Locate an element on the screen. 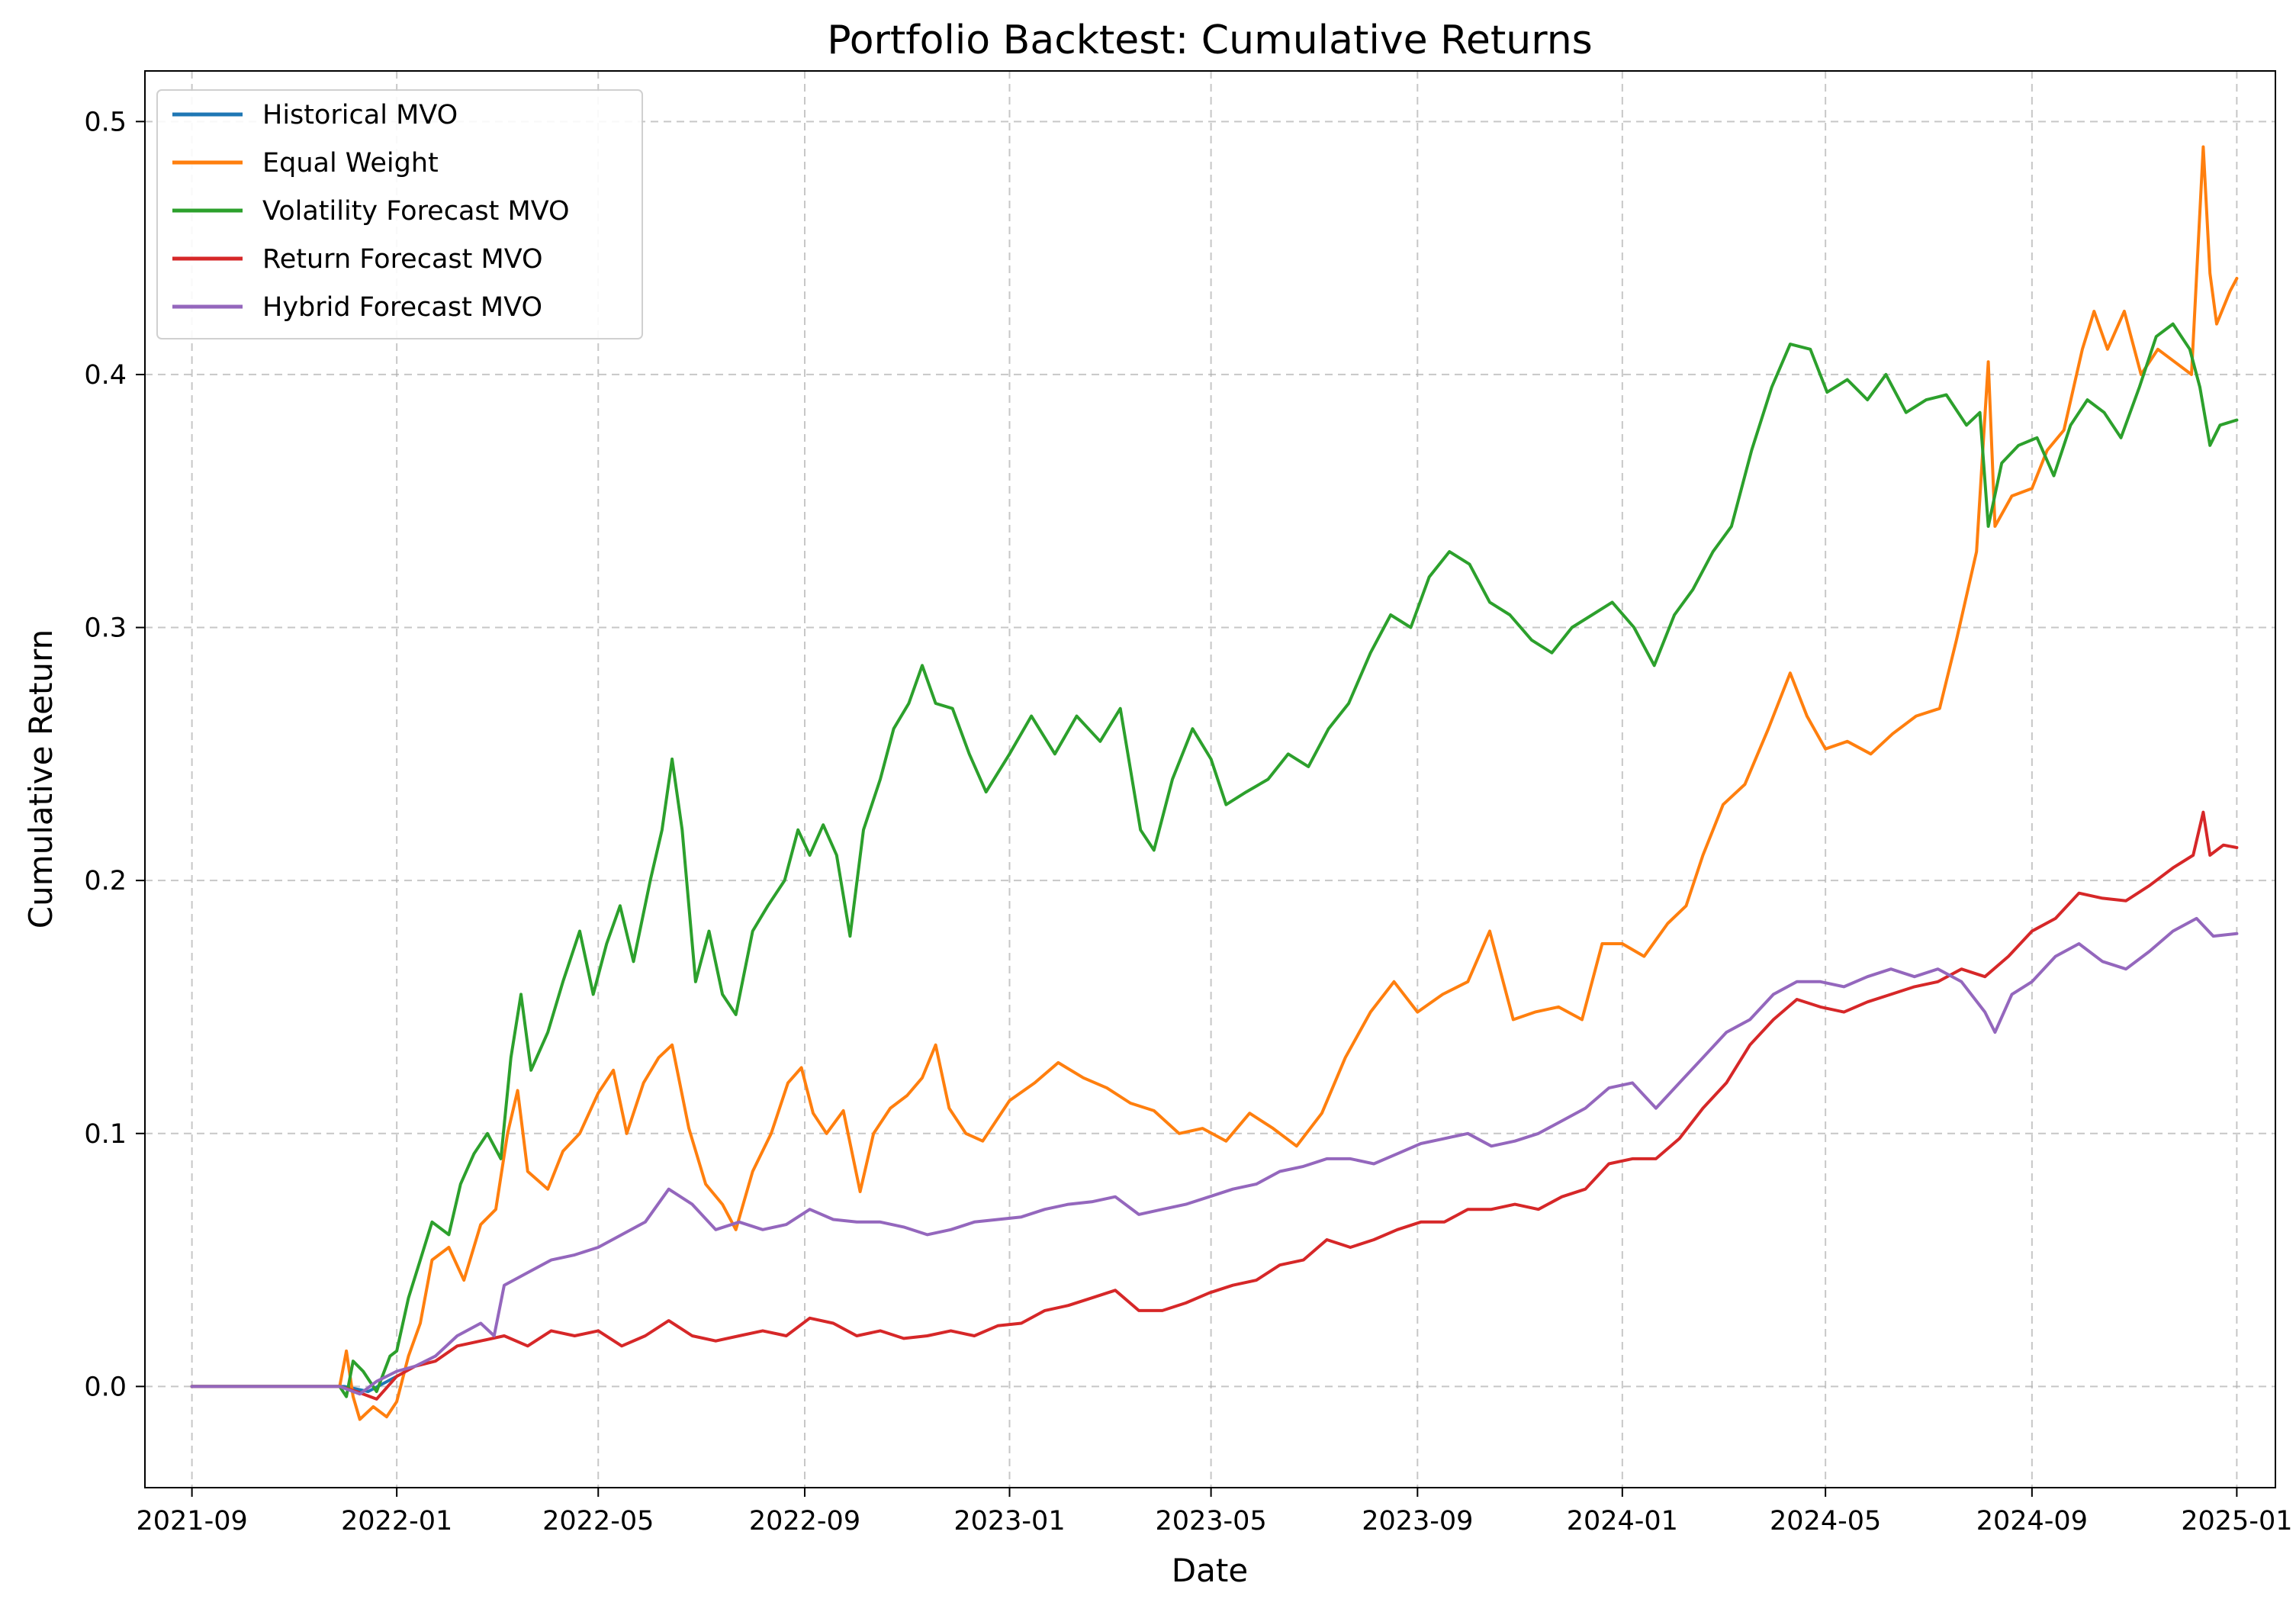 The image size is (2296, 1612). x-tick-label: 2021-09 is located at coordinates (193, 1521).